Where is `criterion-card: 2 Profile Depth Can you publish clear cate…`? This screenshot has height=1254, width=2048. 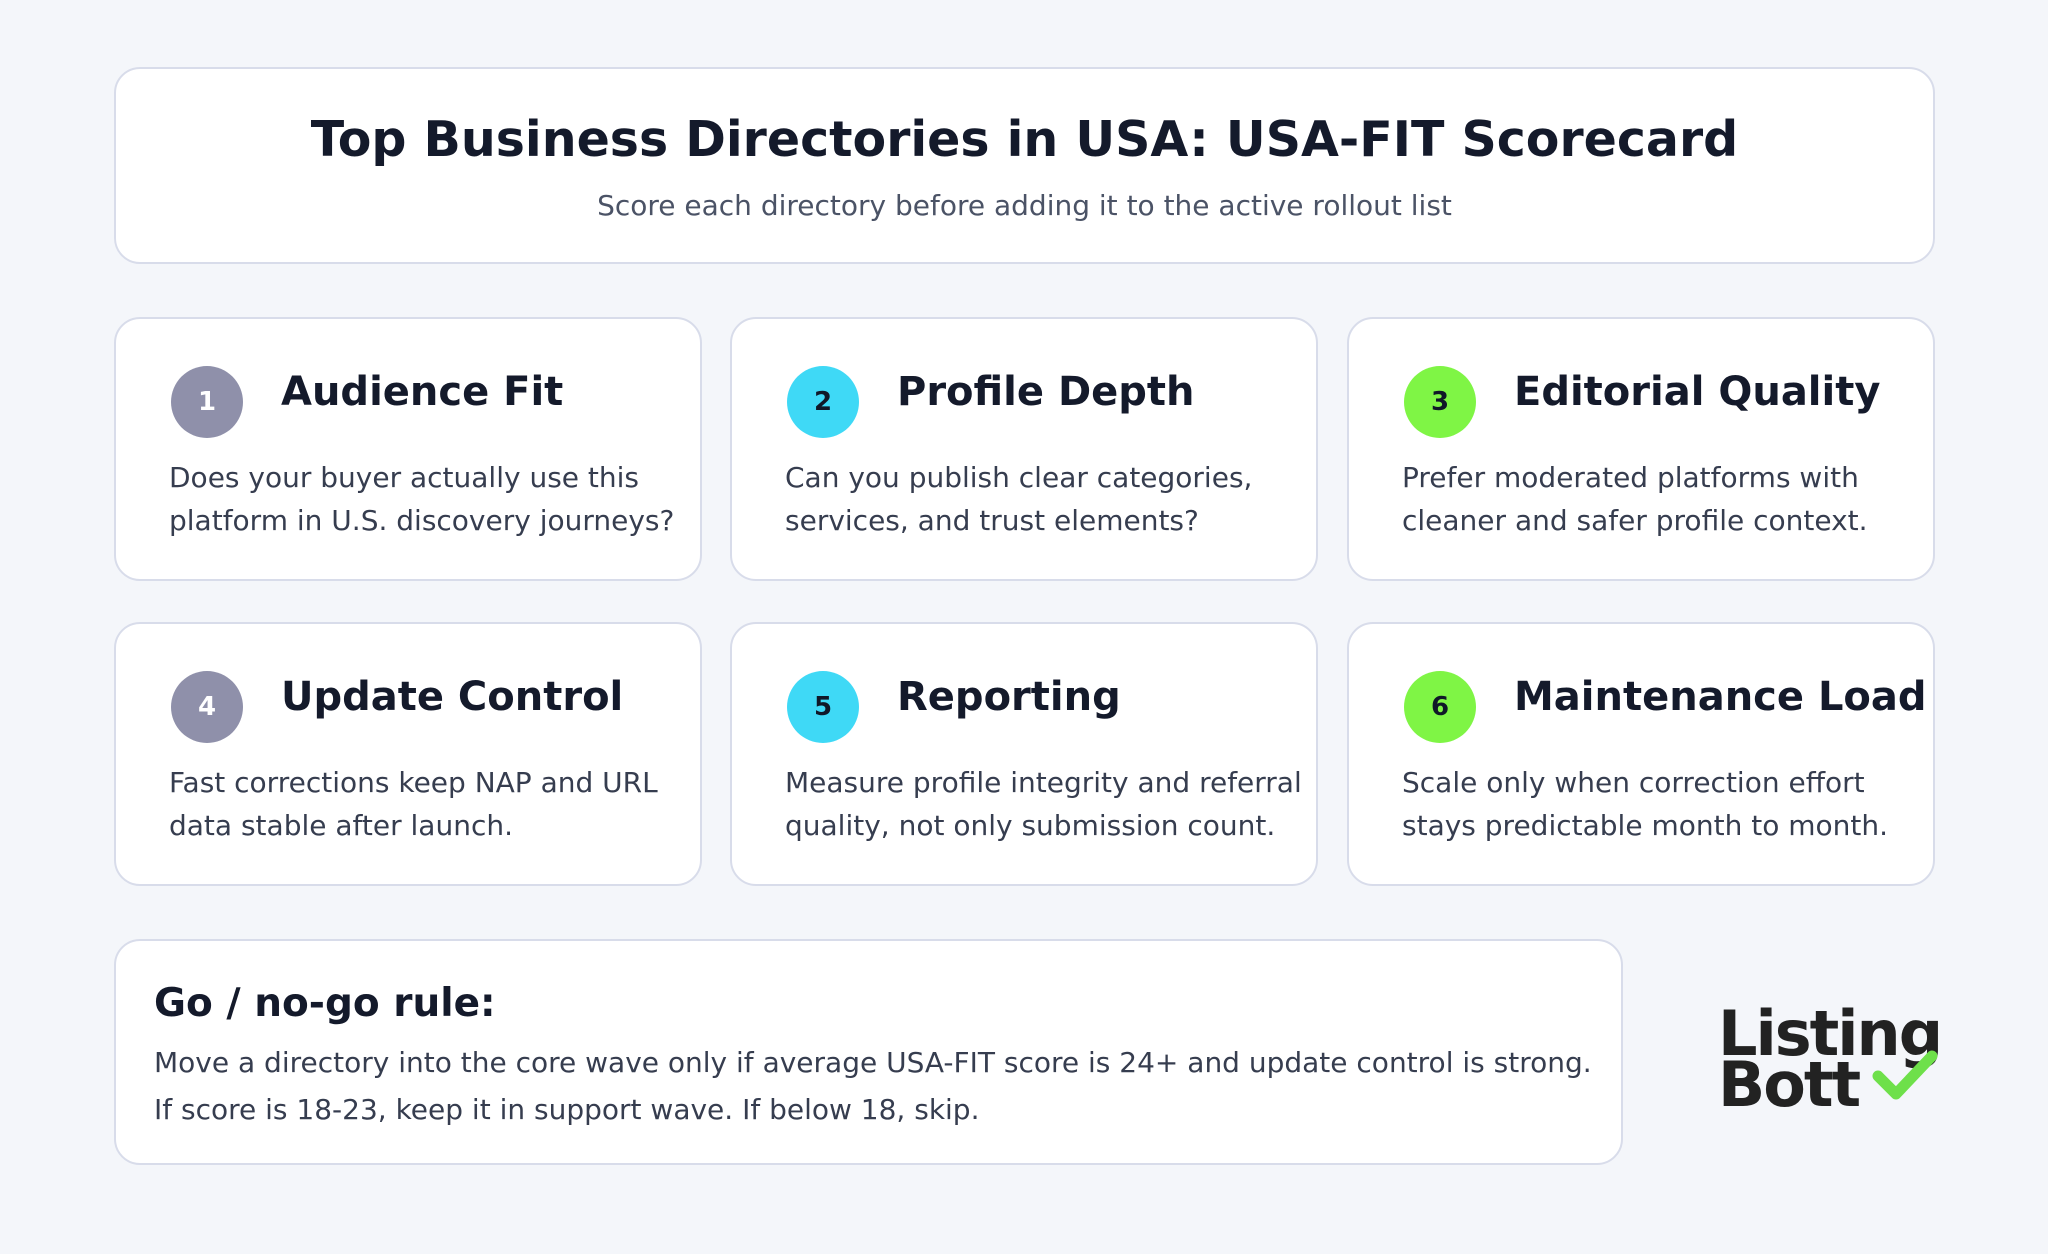 criterion-card: 2 Profile Depth Can you publish clear cate… is located at coordinates (1024, 449).